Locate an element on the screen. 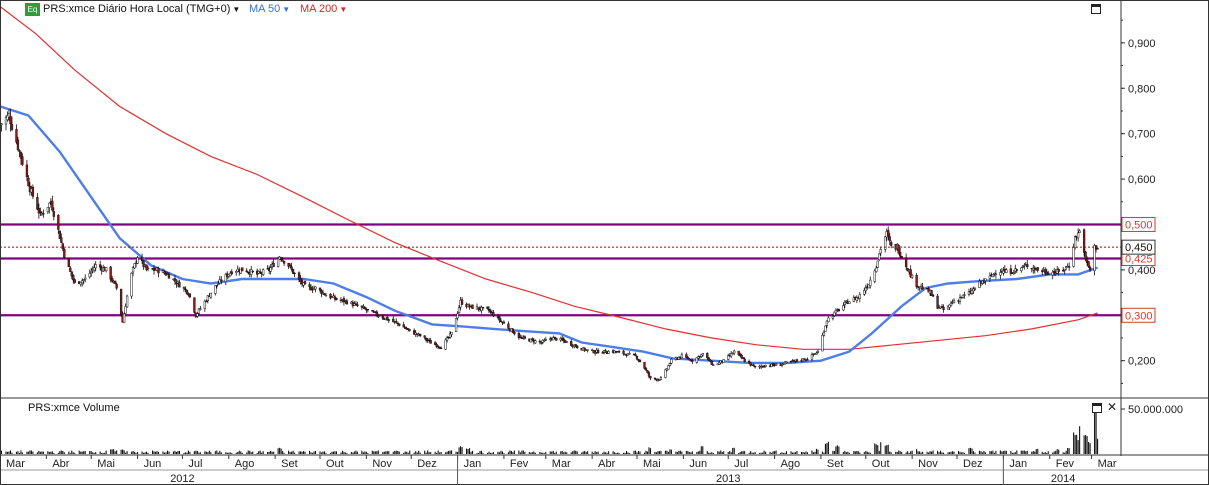  month-label: Abr is located at coordinates (60, 464).